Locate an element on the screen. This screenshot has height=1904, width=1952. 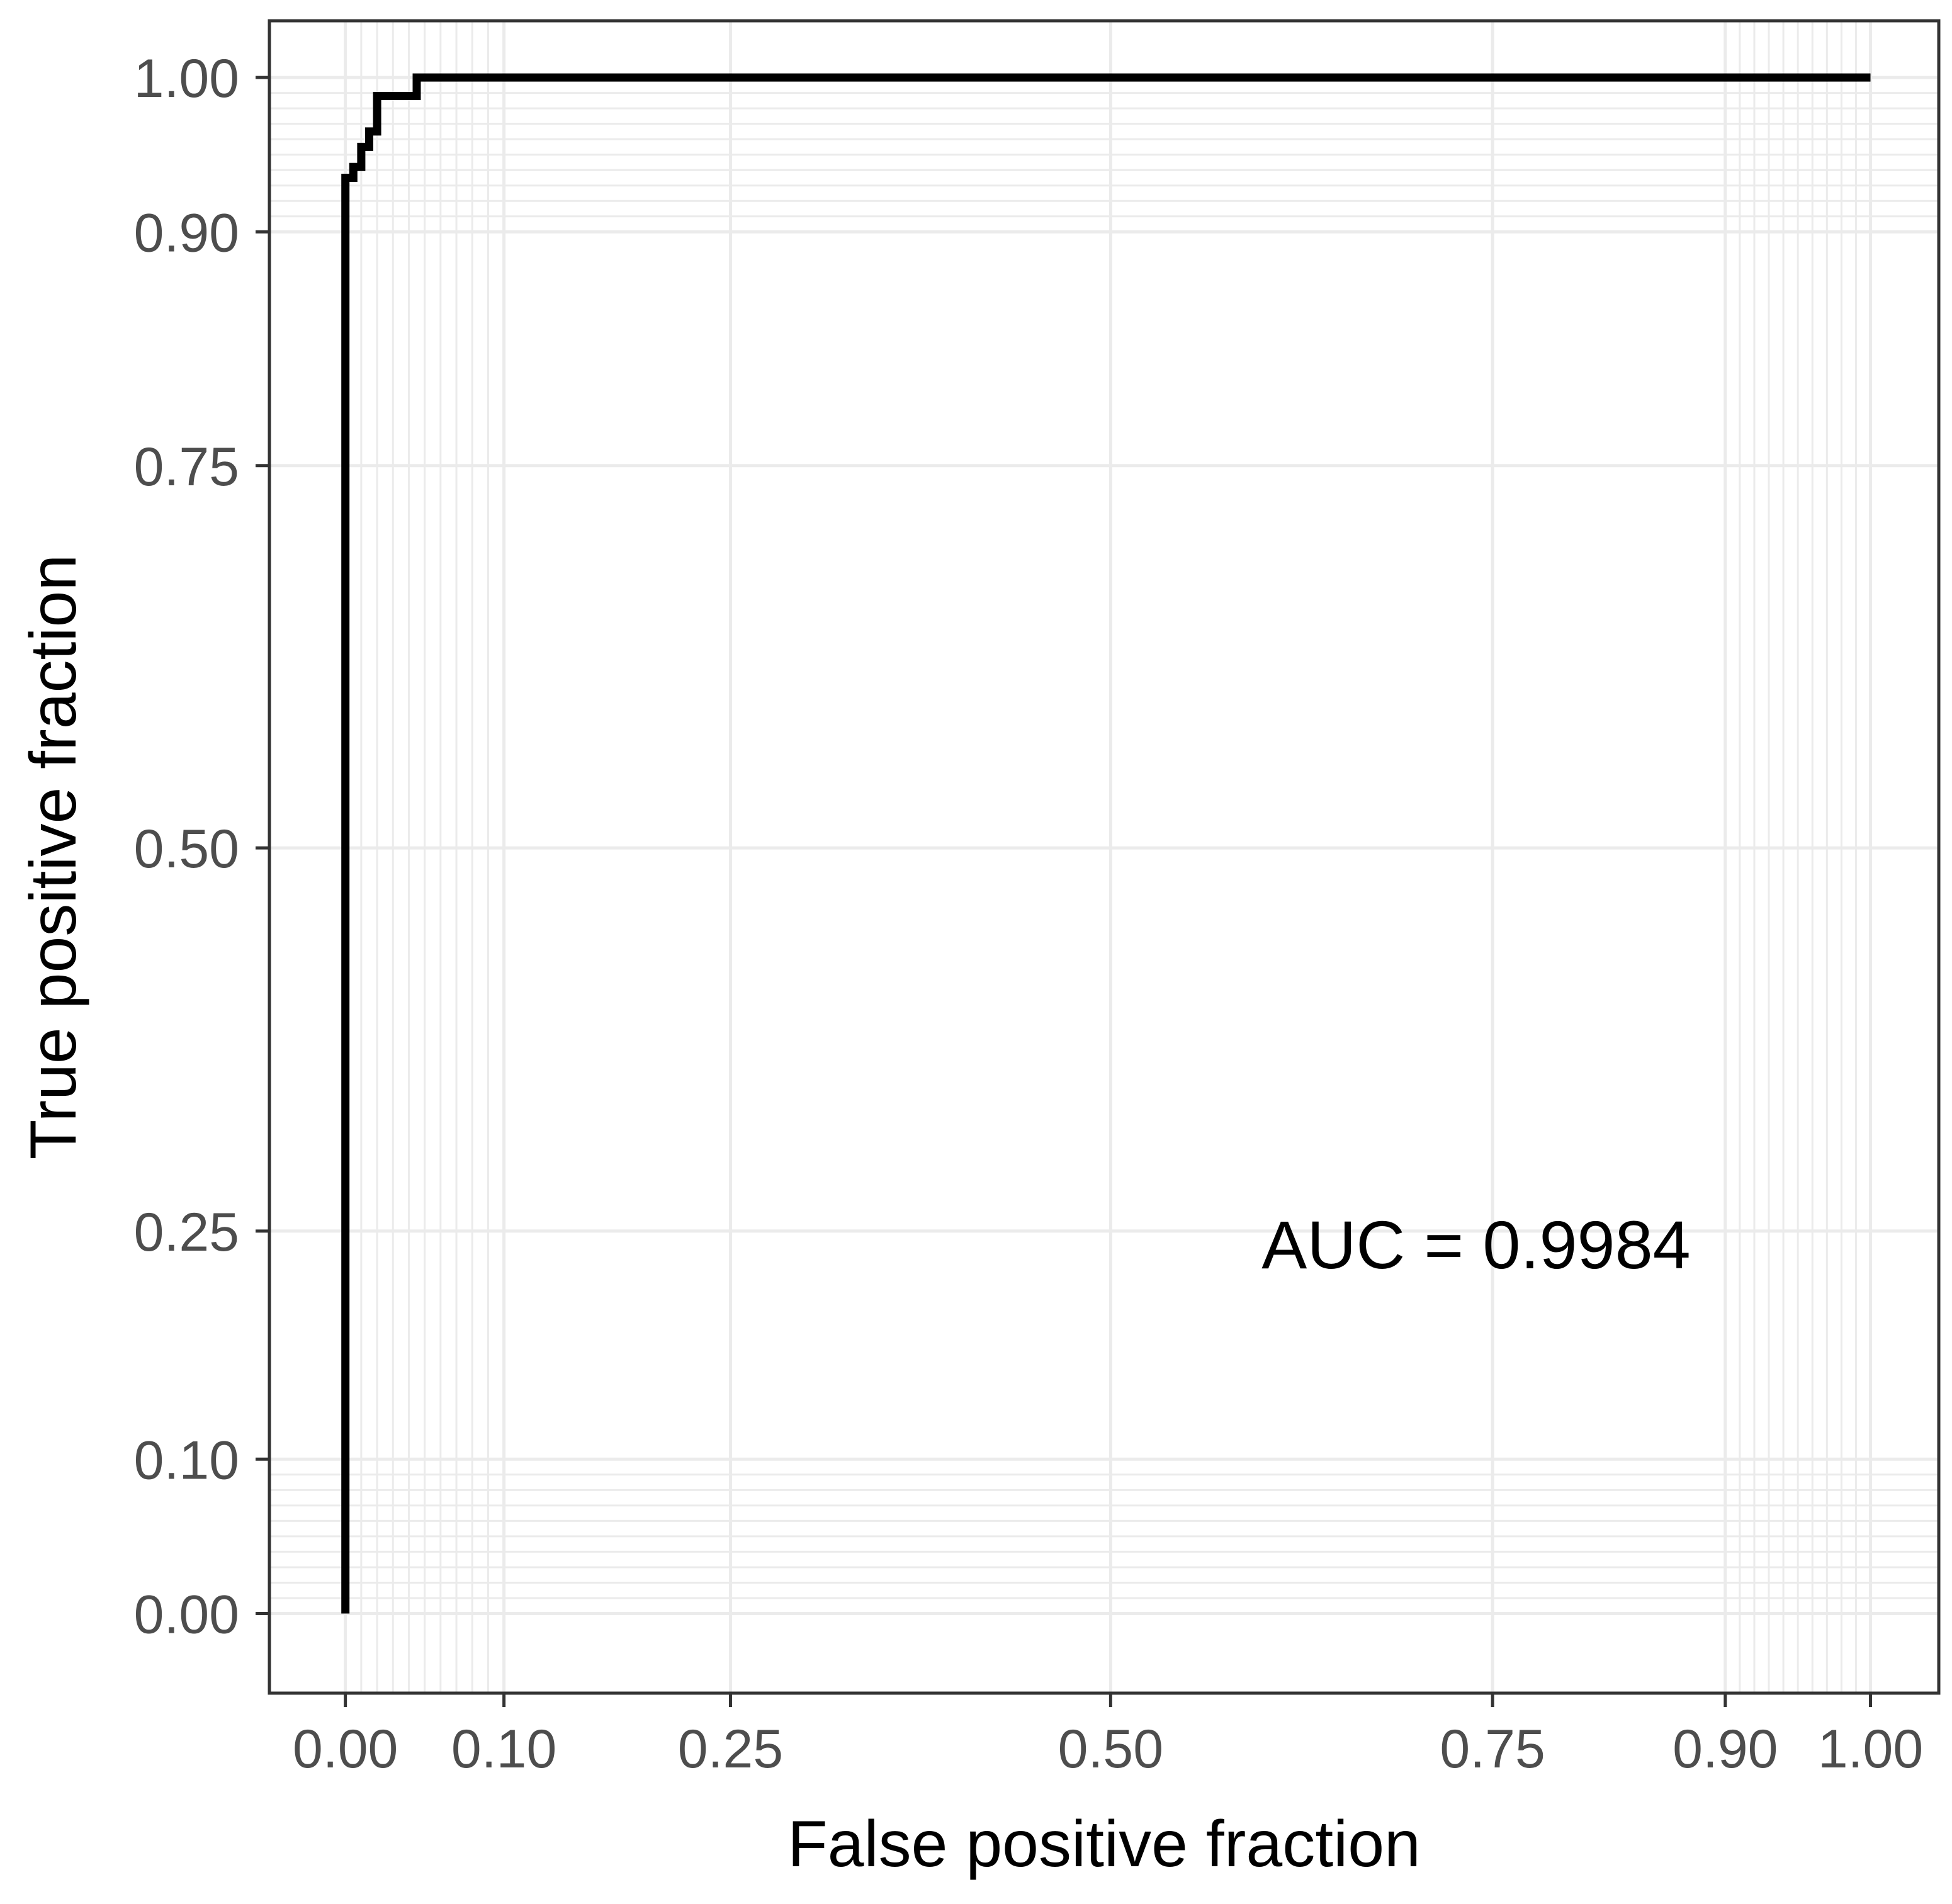
x-tick-label: 1.00 is located at coordinates (1871, 1749).